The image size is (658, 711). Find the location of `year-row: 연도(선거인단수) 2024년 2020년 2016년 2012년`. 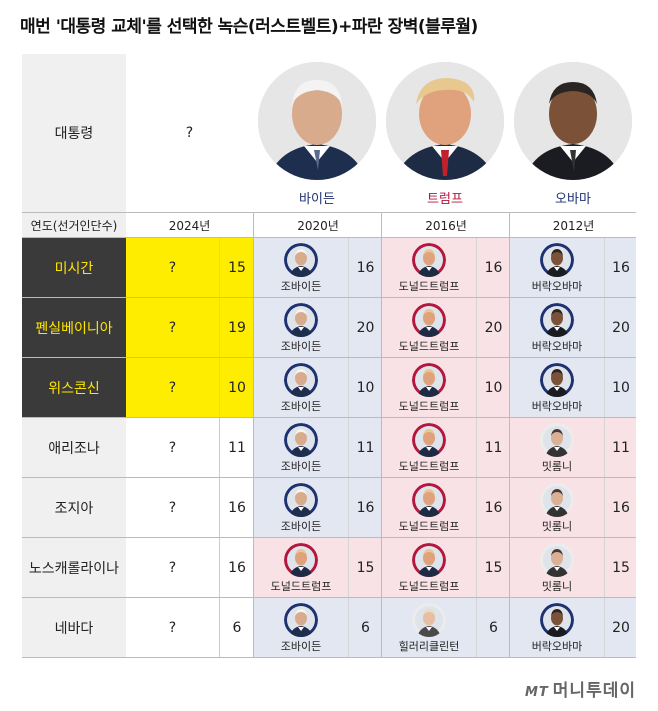

year-row: 연도(선거인단수) 2024년 2020년 2016년 2012년 is located at coordinates (329, 225).